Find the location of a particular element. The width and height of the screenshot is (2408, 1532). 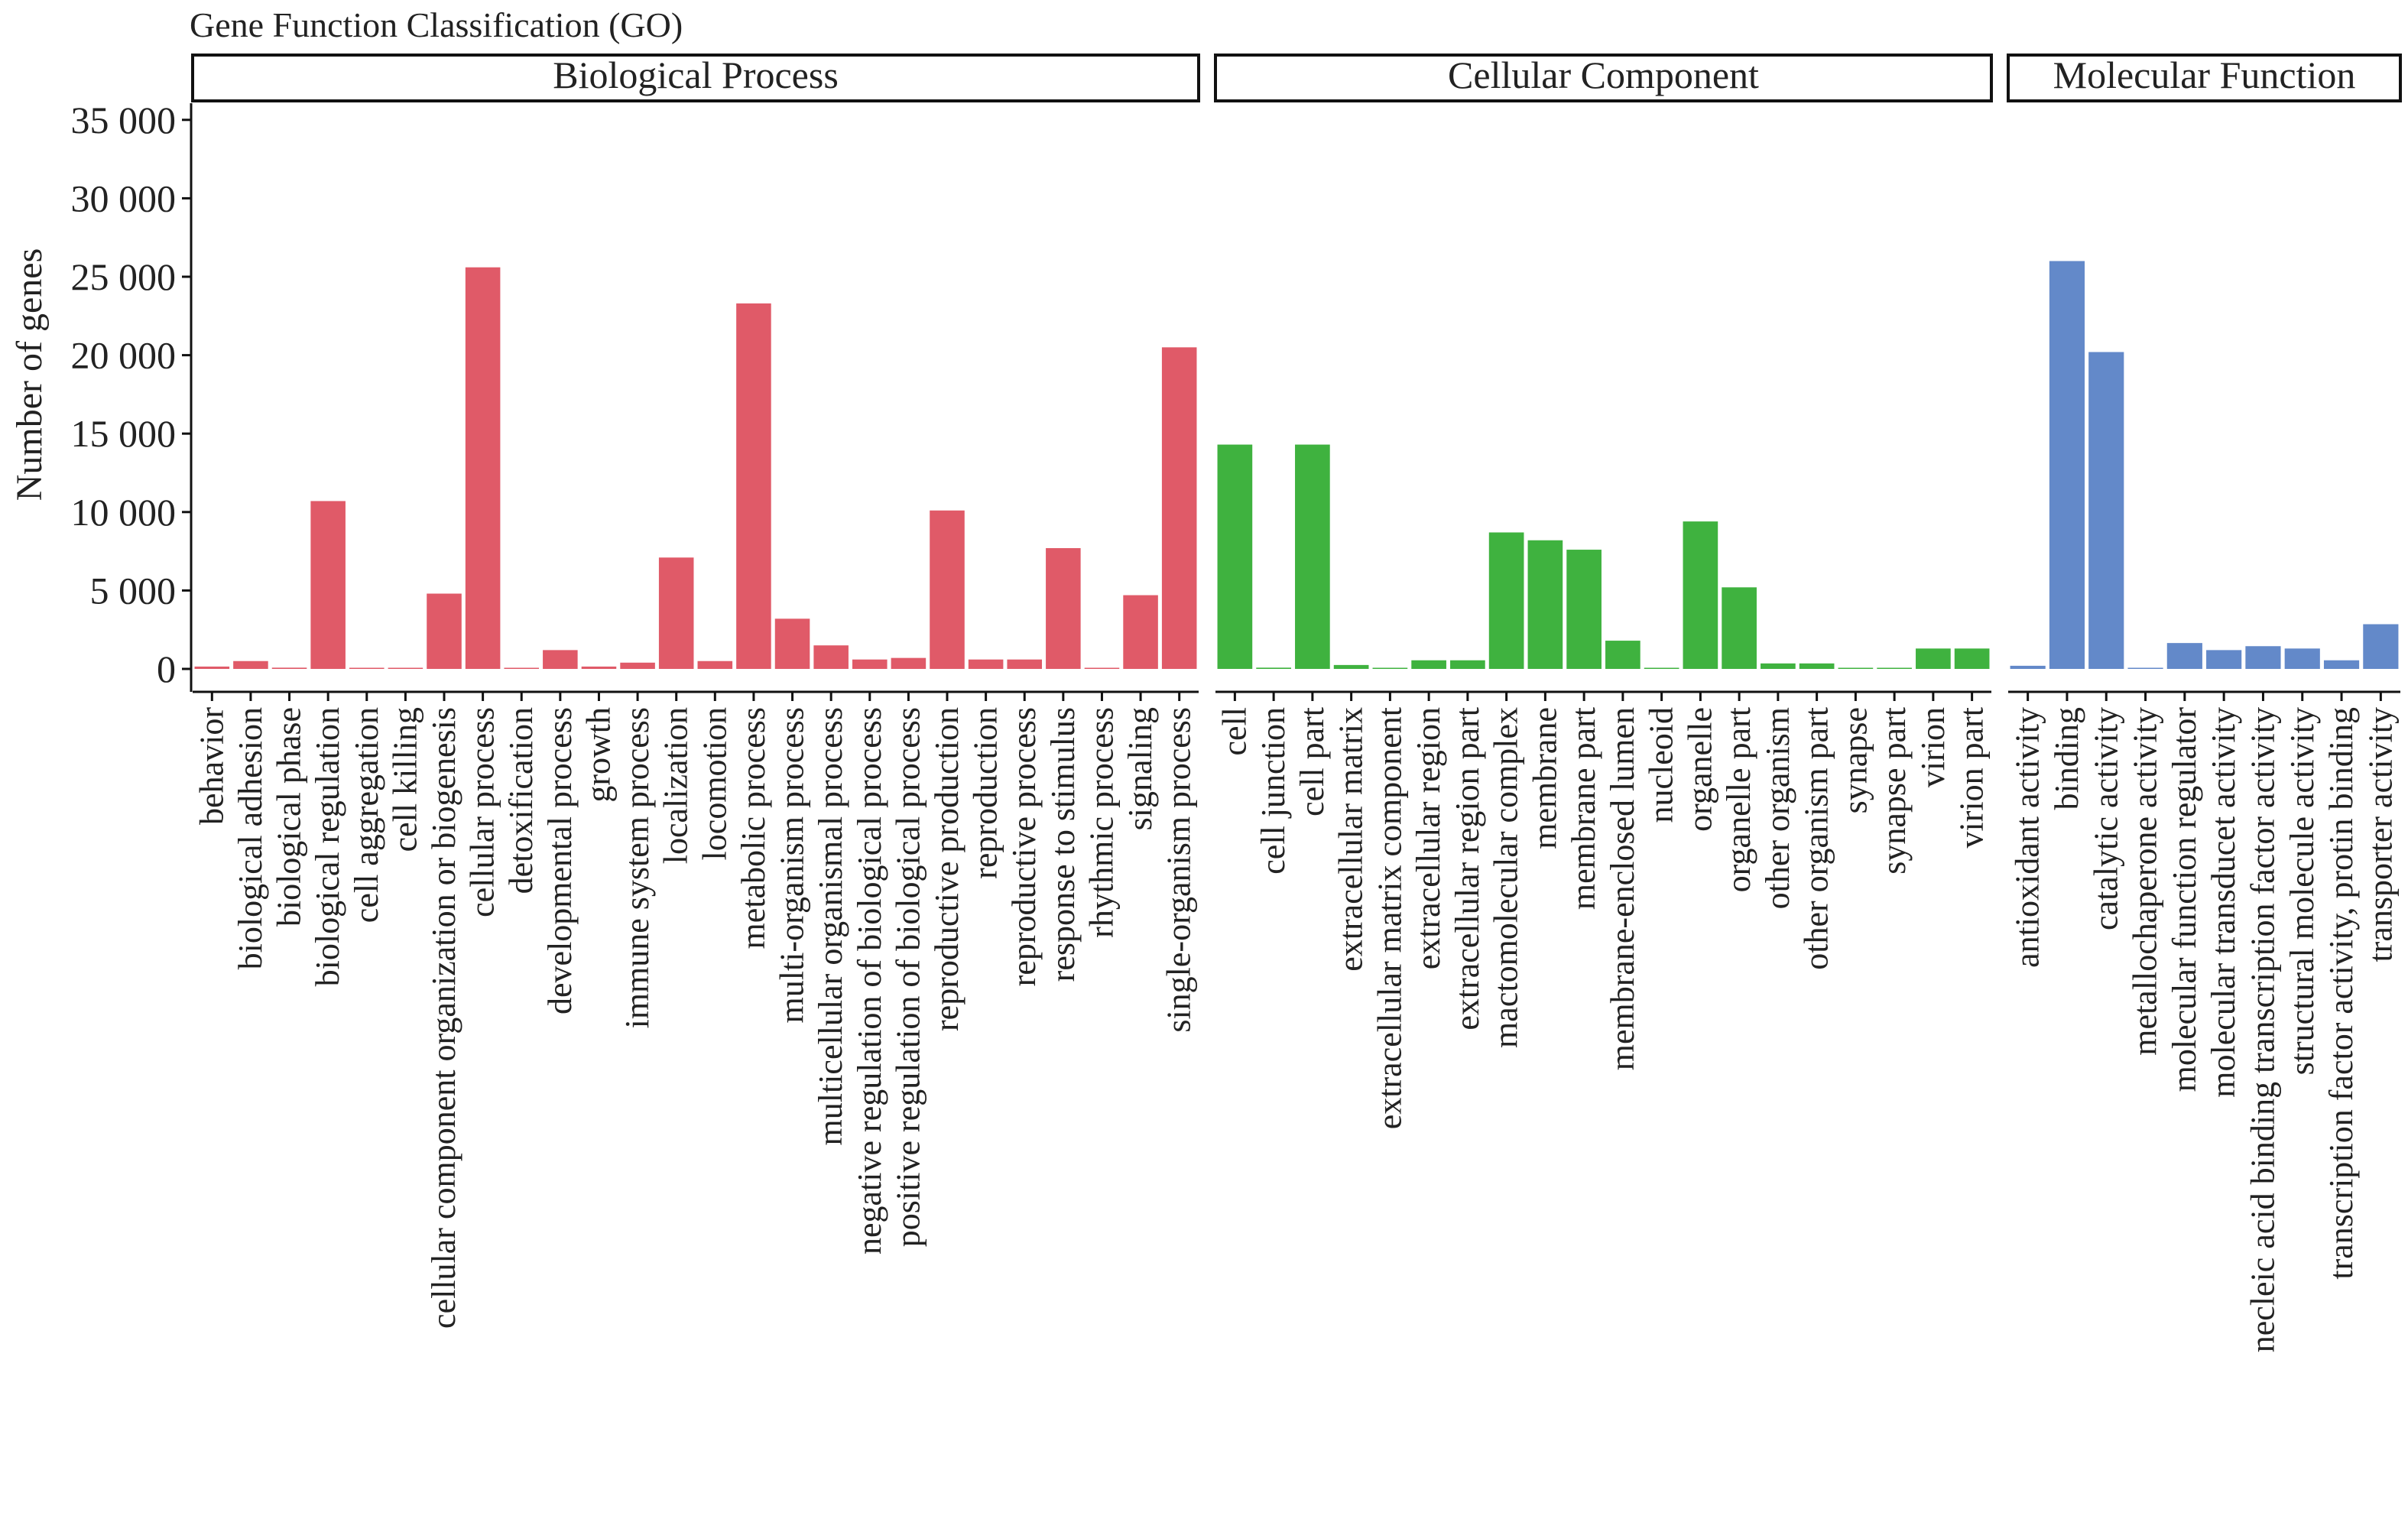

category-label: organelle is located at coordinates (1700, 769).